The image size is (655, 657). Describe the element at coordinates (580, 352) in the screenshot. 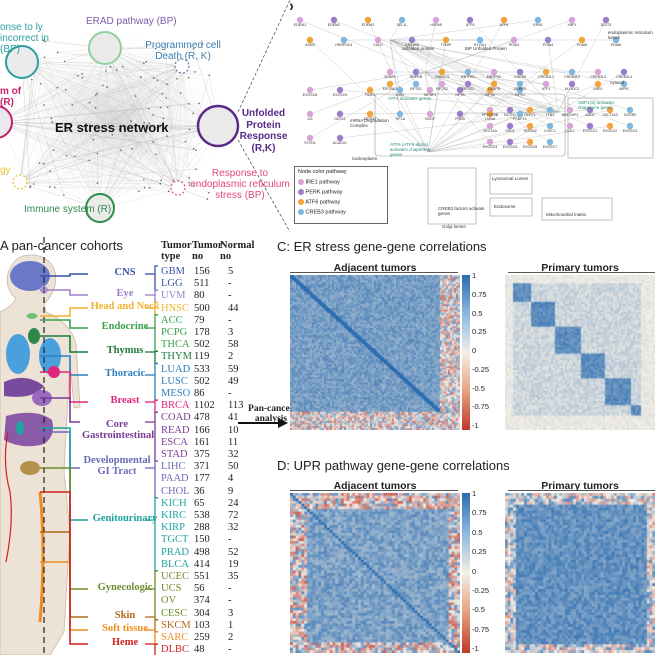

I see `heatmap-c-primary` at that location.